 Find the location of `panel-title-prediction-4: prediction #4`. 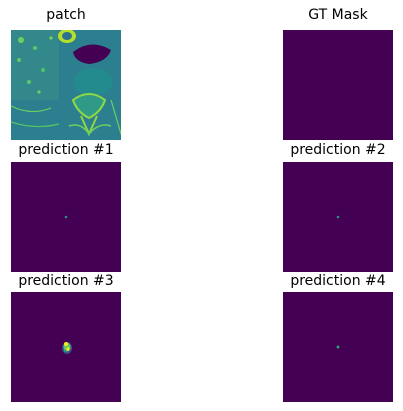

panel-title-prediction-4: prediction #4 is located at coordinates (338, 281).